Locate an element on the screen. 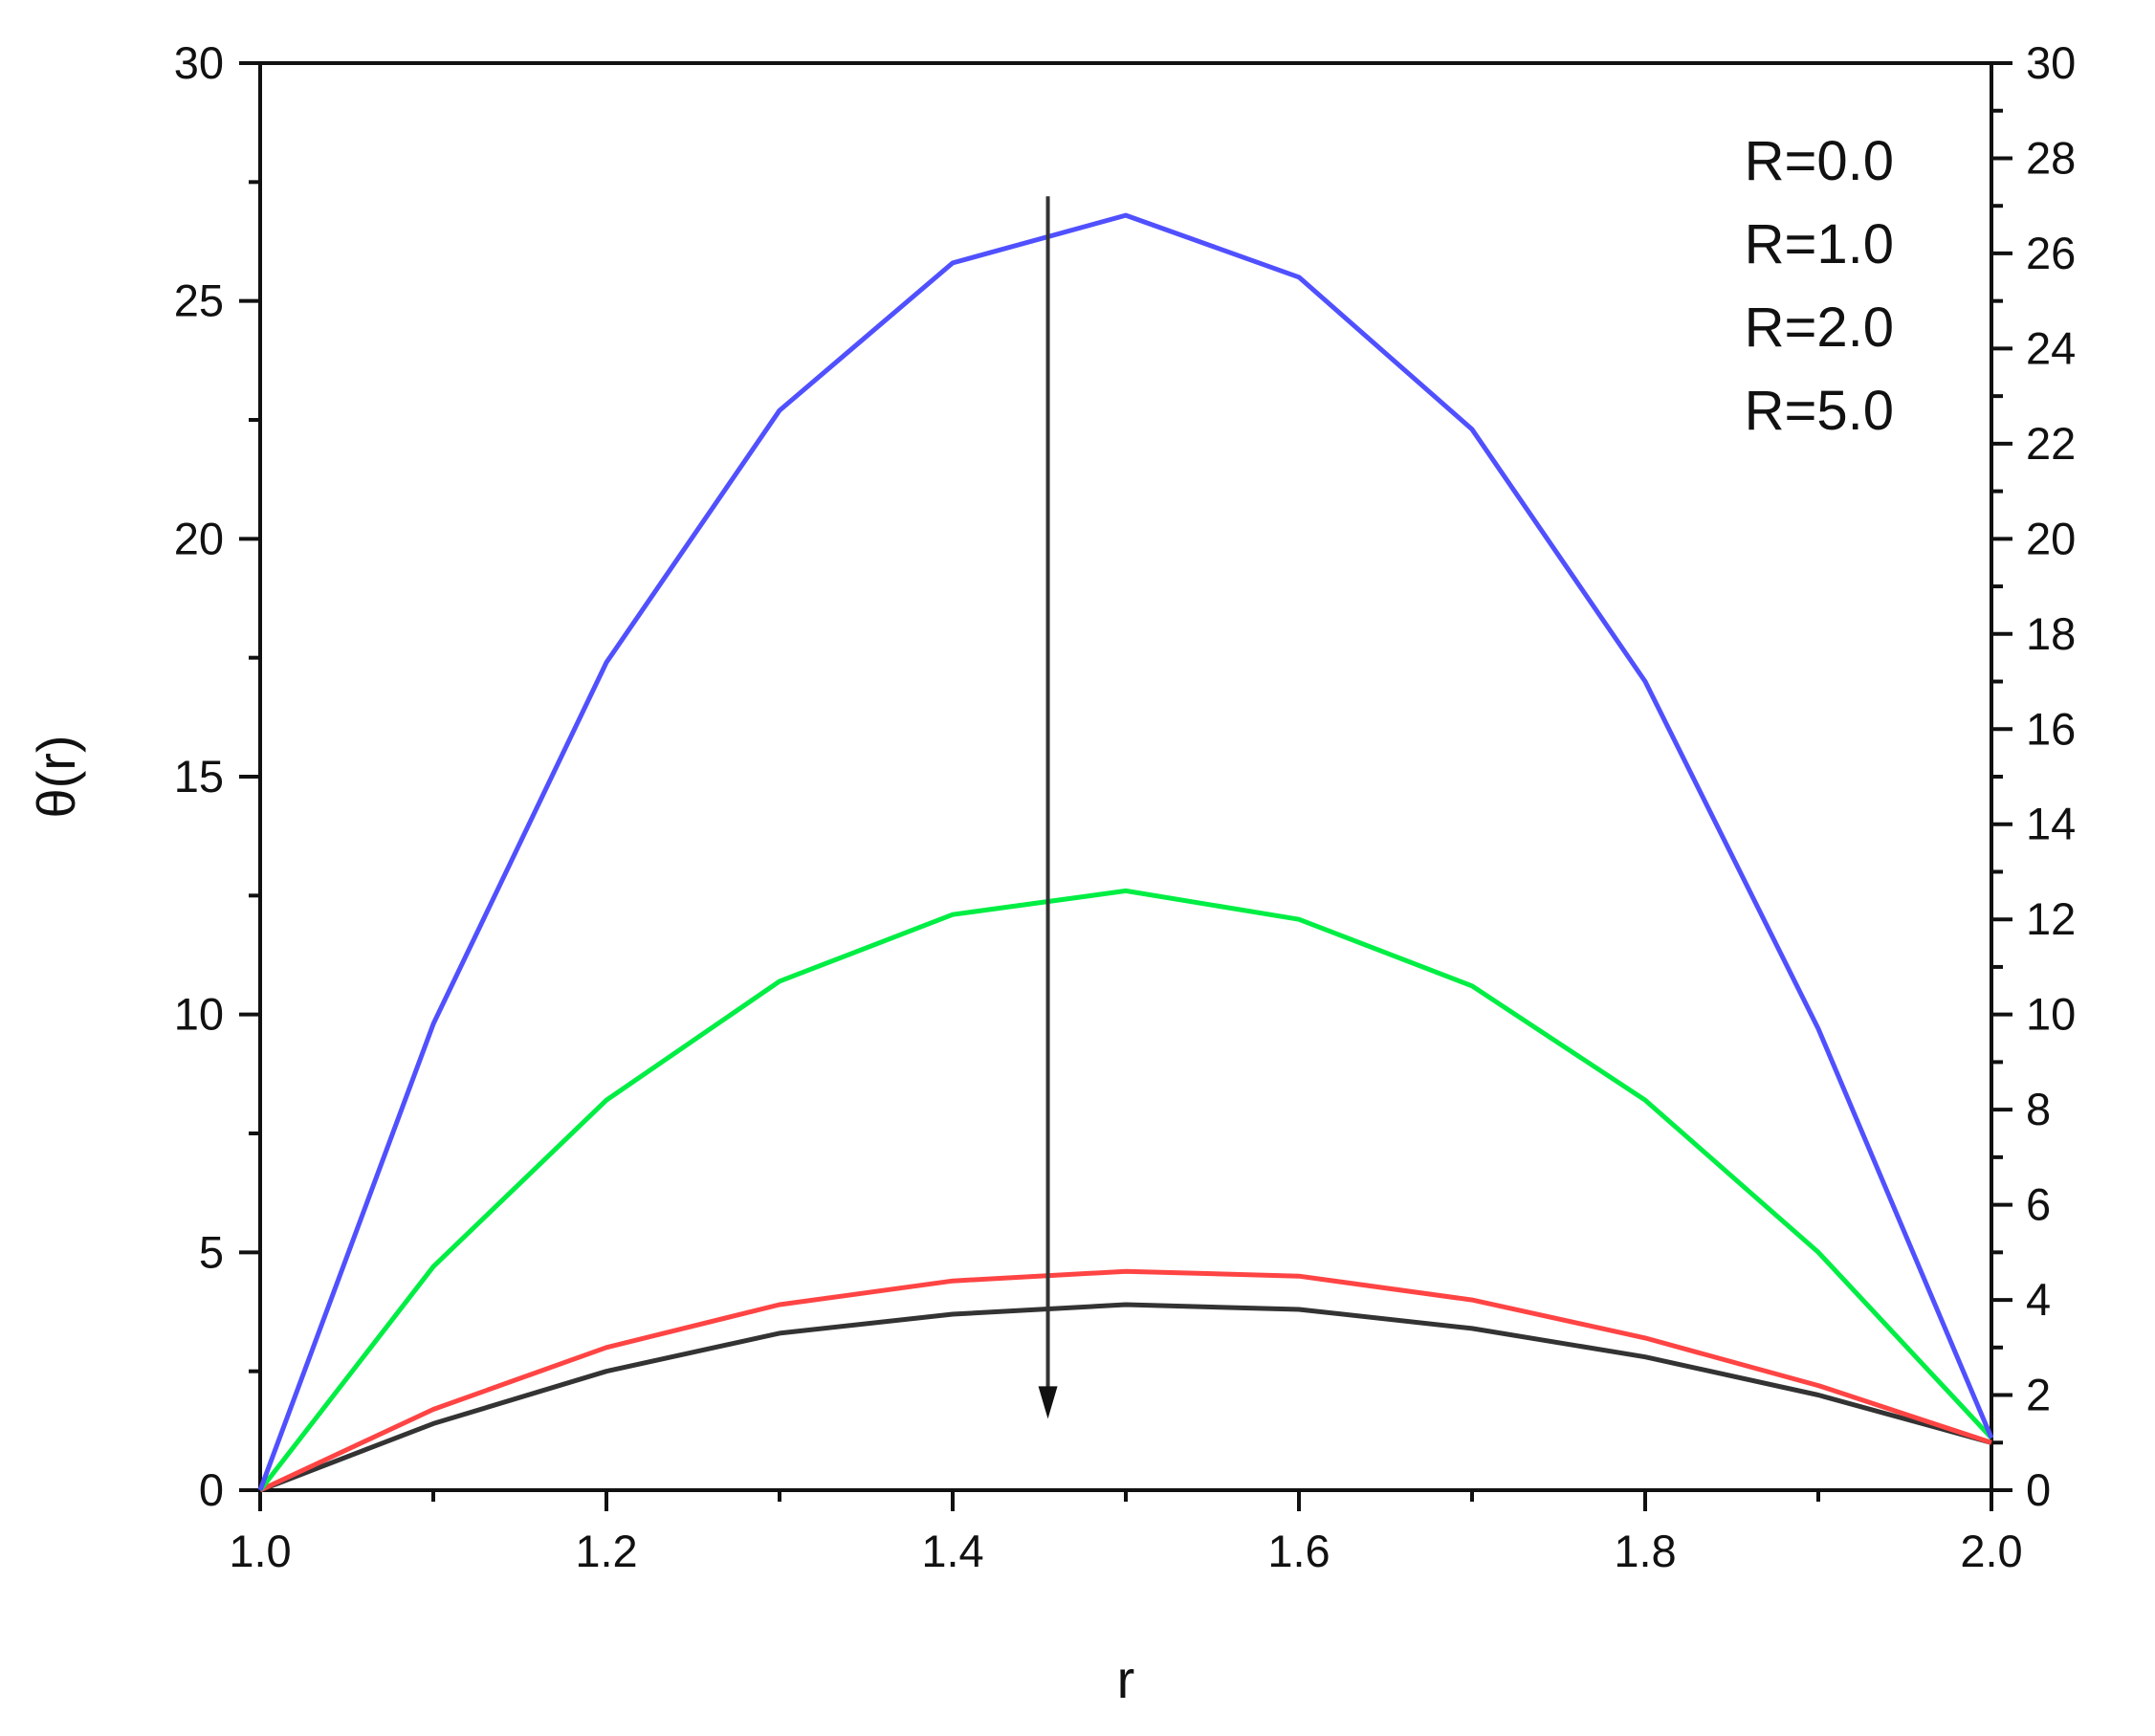 Image resolution: width=2155 pixels, height=1736 pixels. y2-tick-label: 10 is located at coordinates (2051, 1014).